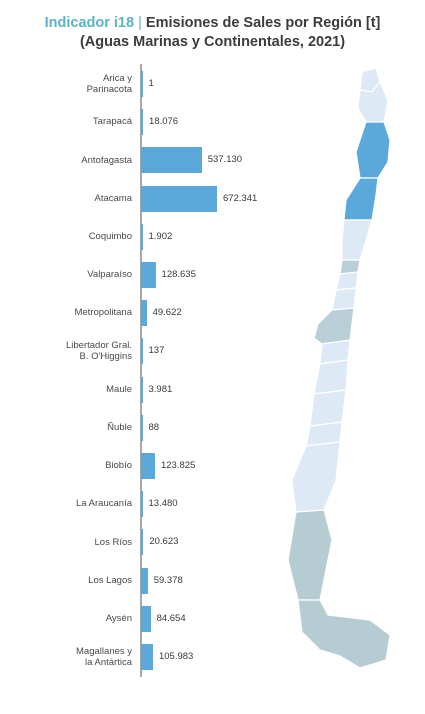 The image size is (425, 714). I want to click on value-label: 3.981, so click(160, 389).